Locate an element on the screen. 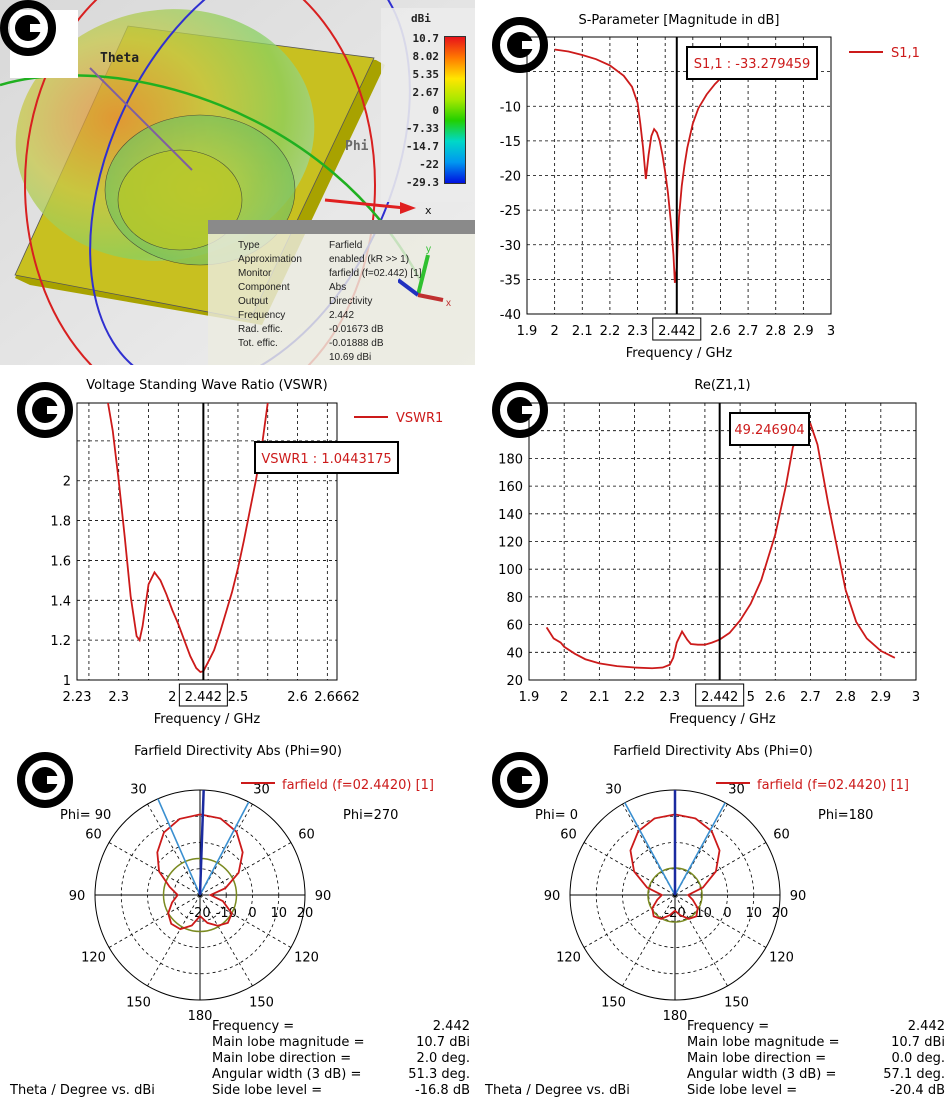 The height and width of the screenshot is (1098, 950). x-axis-label: Frequency / GHz is located at coordinates (679, 353).